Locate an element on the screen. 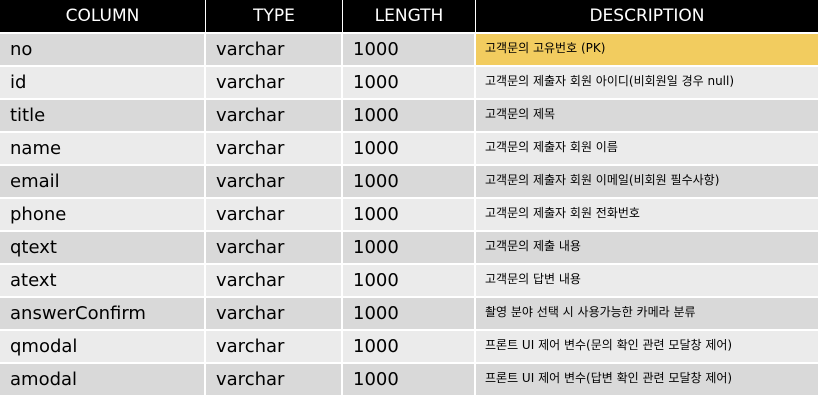 The width and height of the screenshot is (818, 409). table-row: title varchar 1000 고객문의 제목 is located at coordinates (409, 116).